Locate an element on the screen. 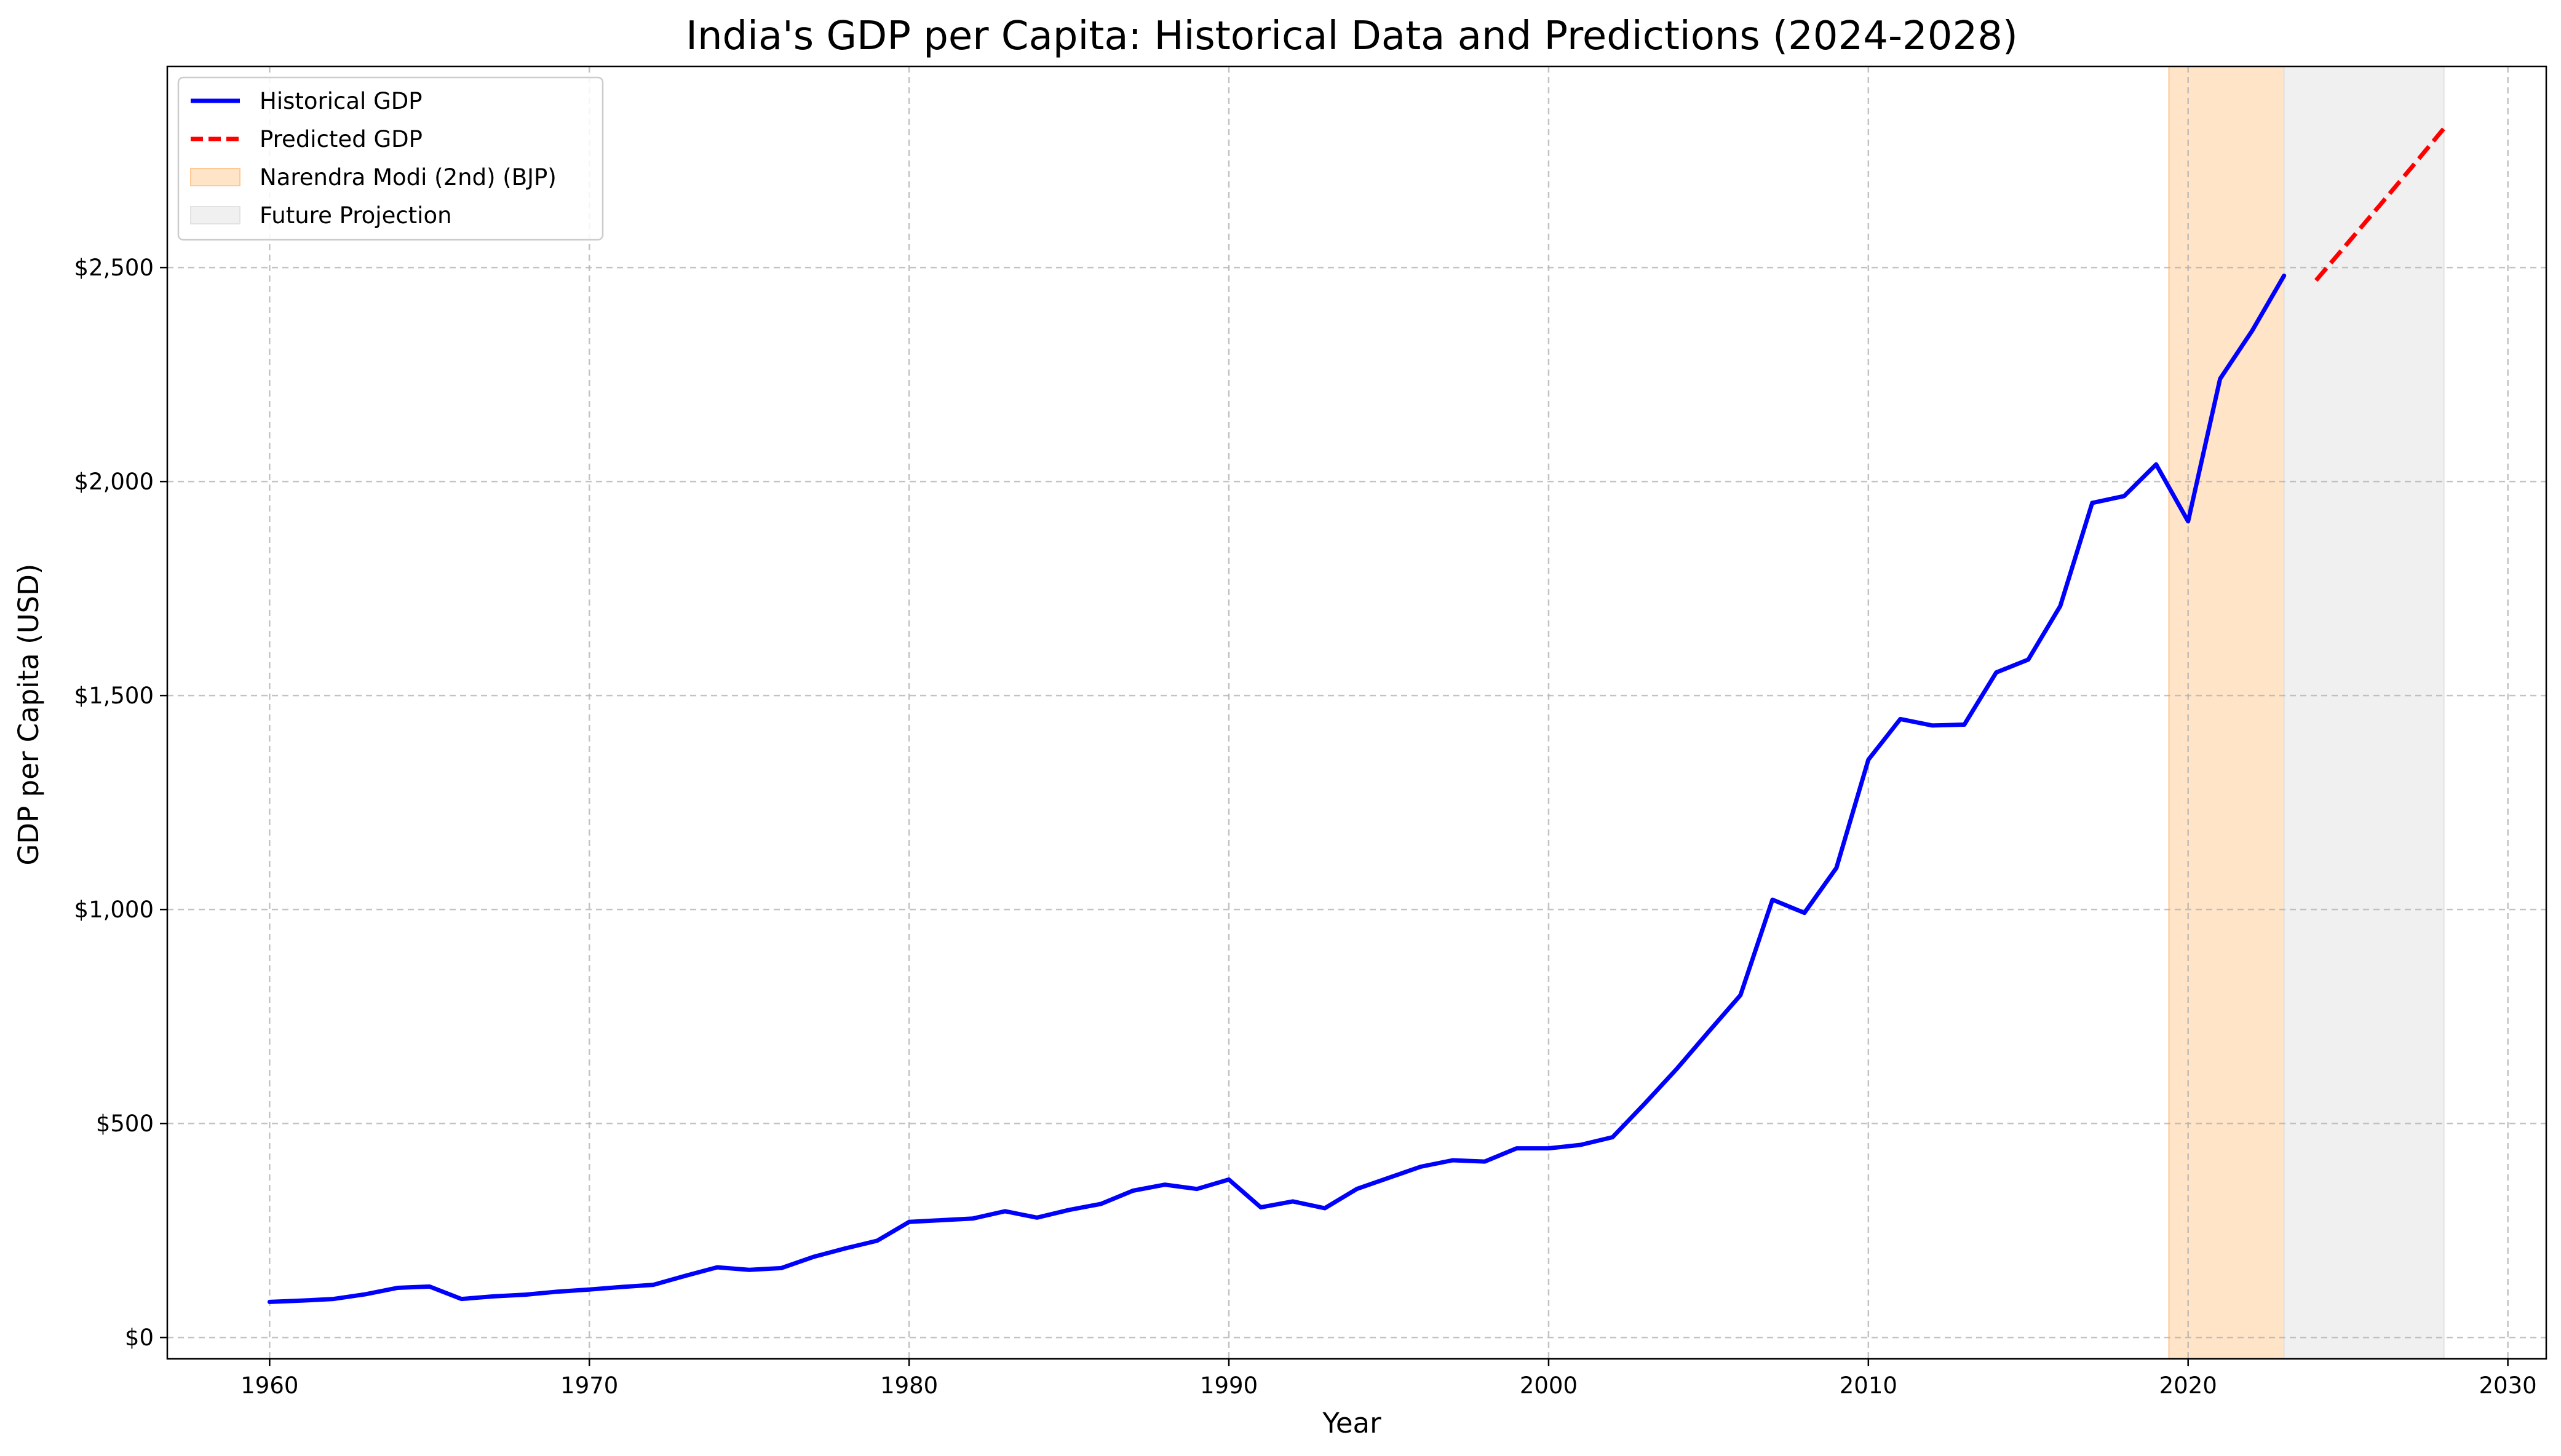 This screenshot has height=1456, width=2561. predicted-gdp-line is located at coordinates (2380, 205).